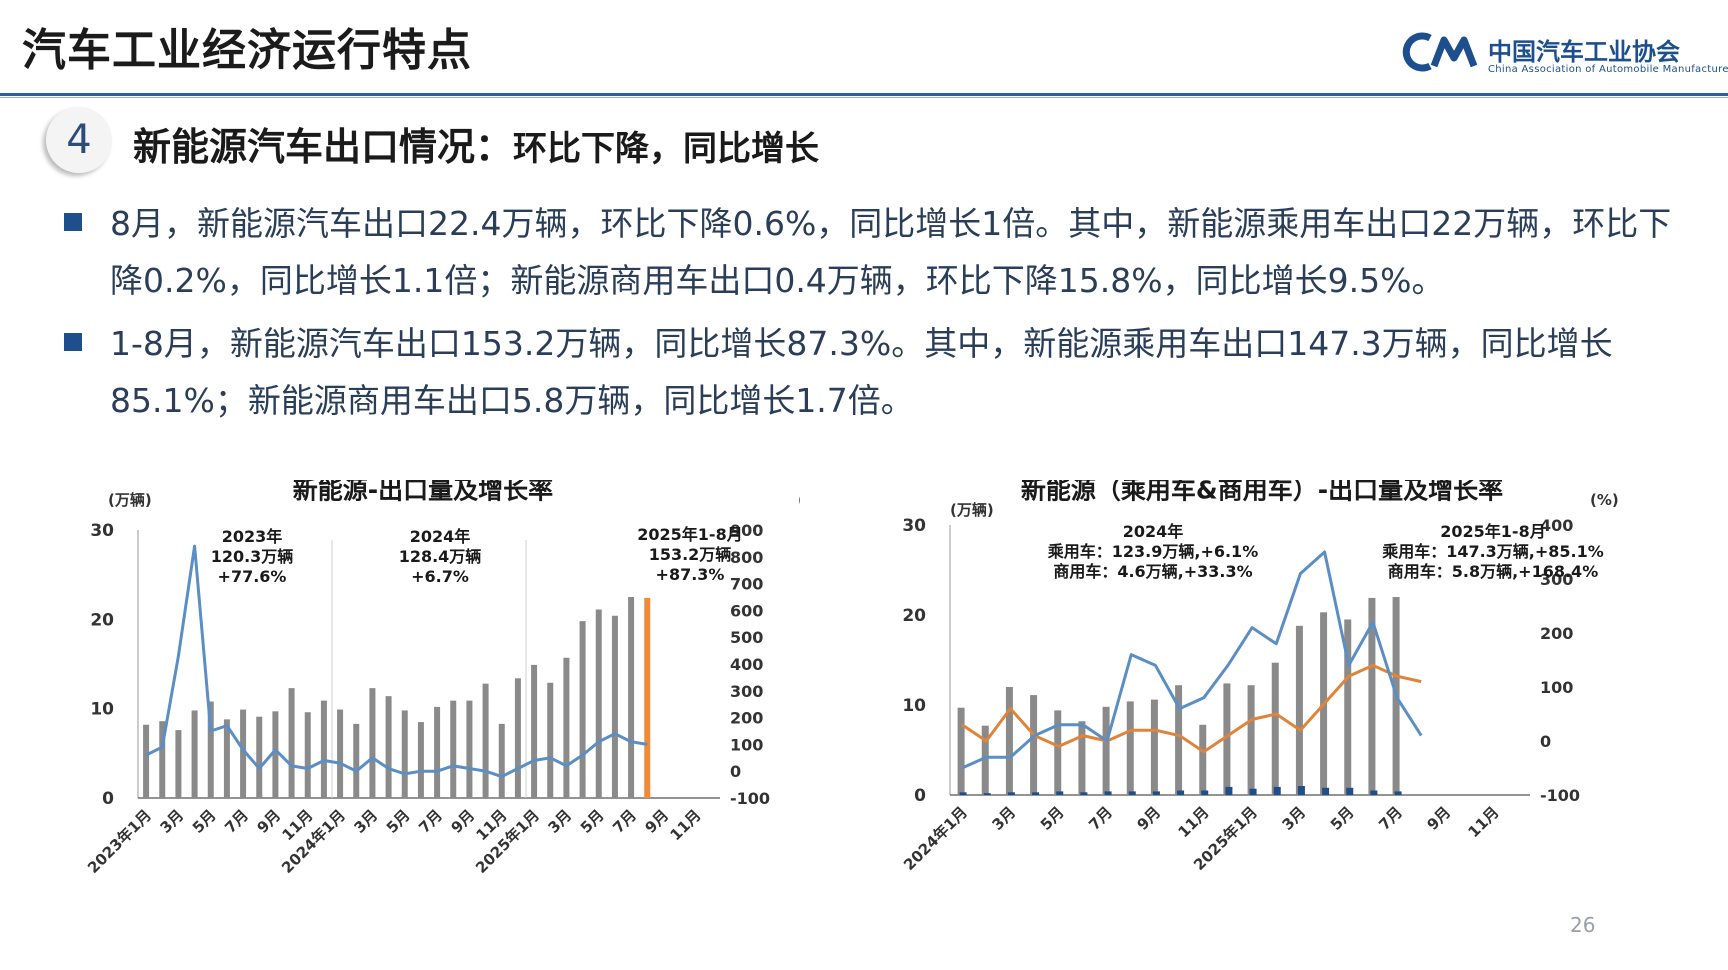 This screenshot has height=970, width=1728. Describe the element at coordinates (1294, 818) in the screenshot. I see `x-tick-label: 3月` at that location.